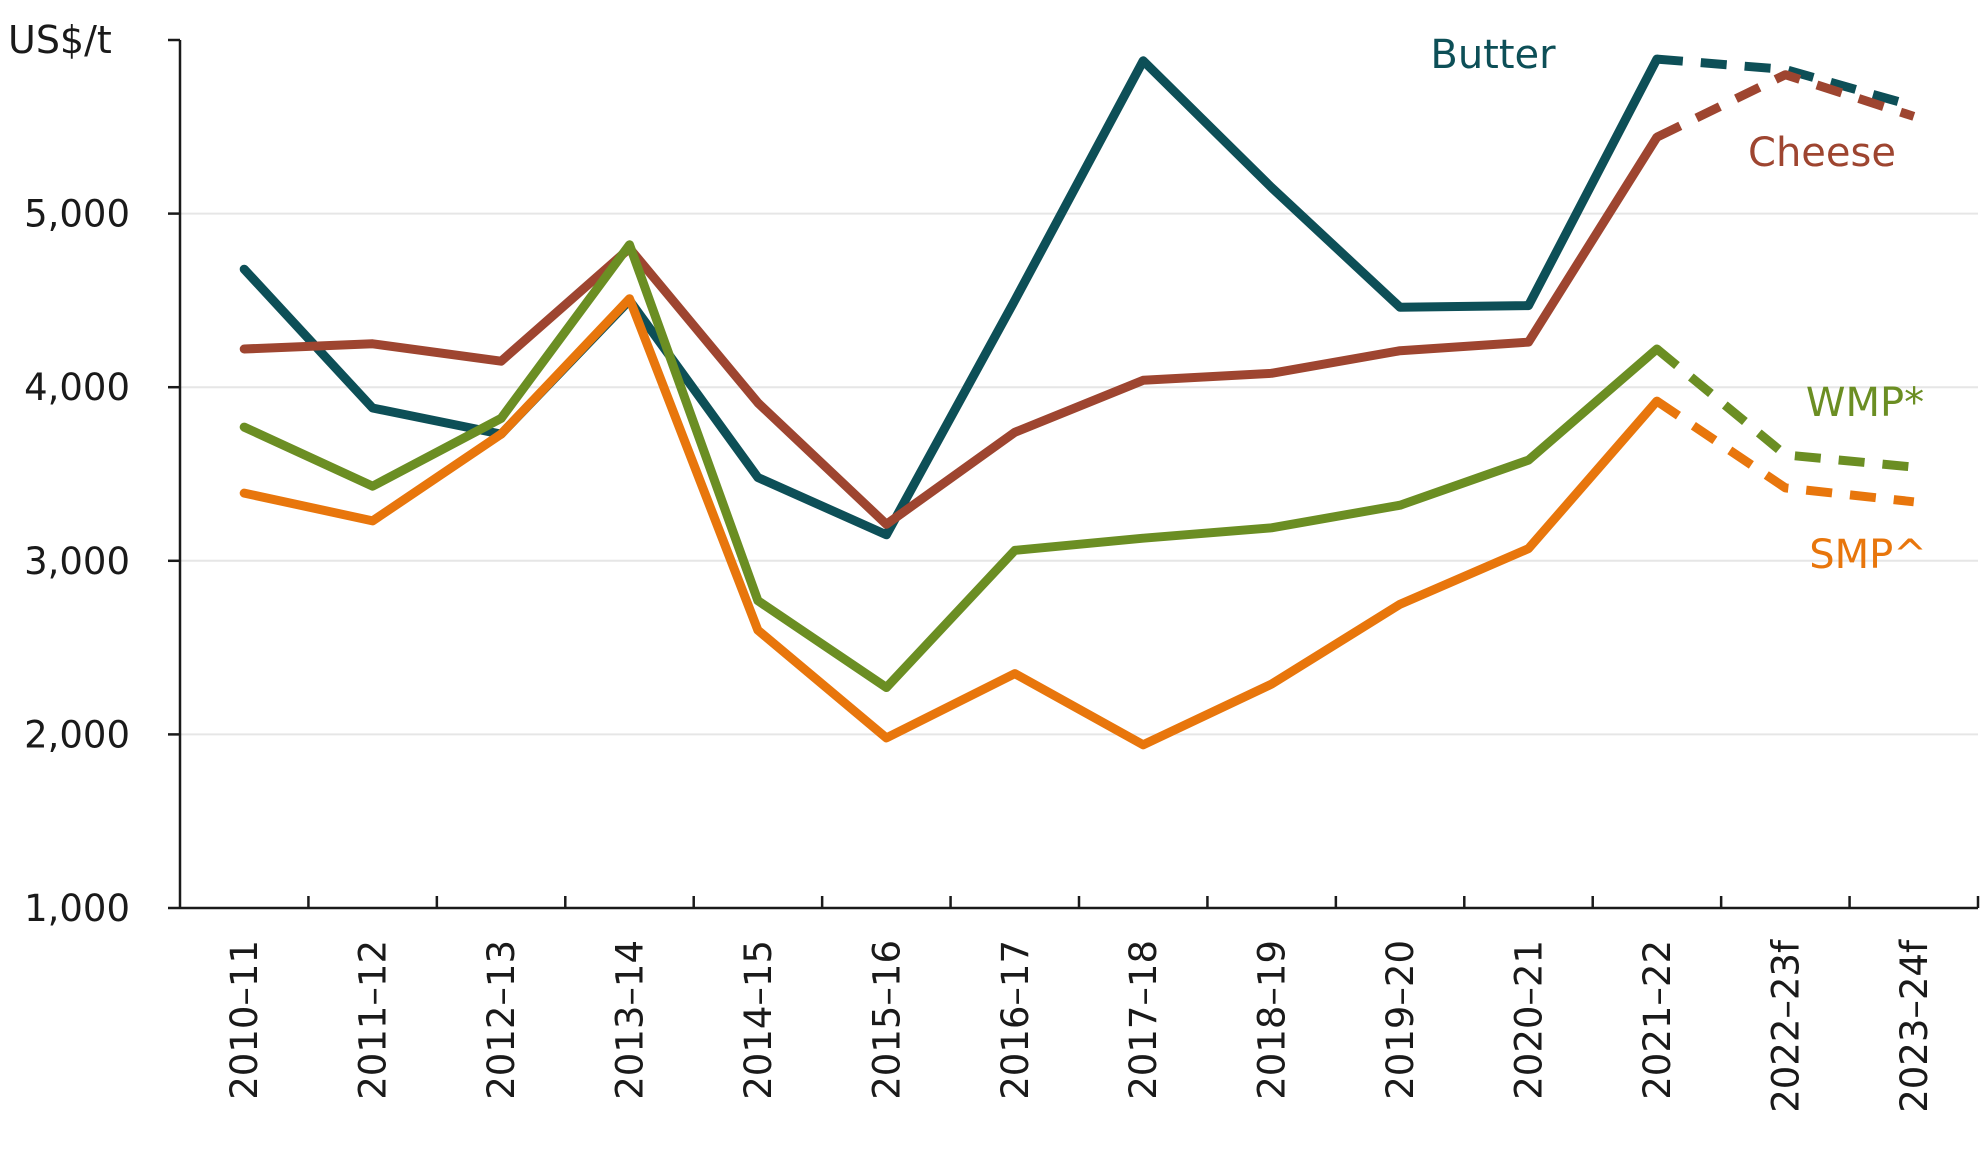  What do you see at coordinates (1529, 1020) in the screenshot?
I see `x-tick-label: 2020–21` at bounding box center [1529, 1020].